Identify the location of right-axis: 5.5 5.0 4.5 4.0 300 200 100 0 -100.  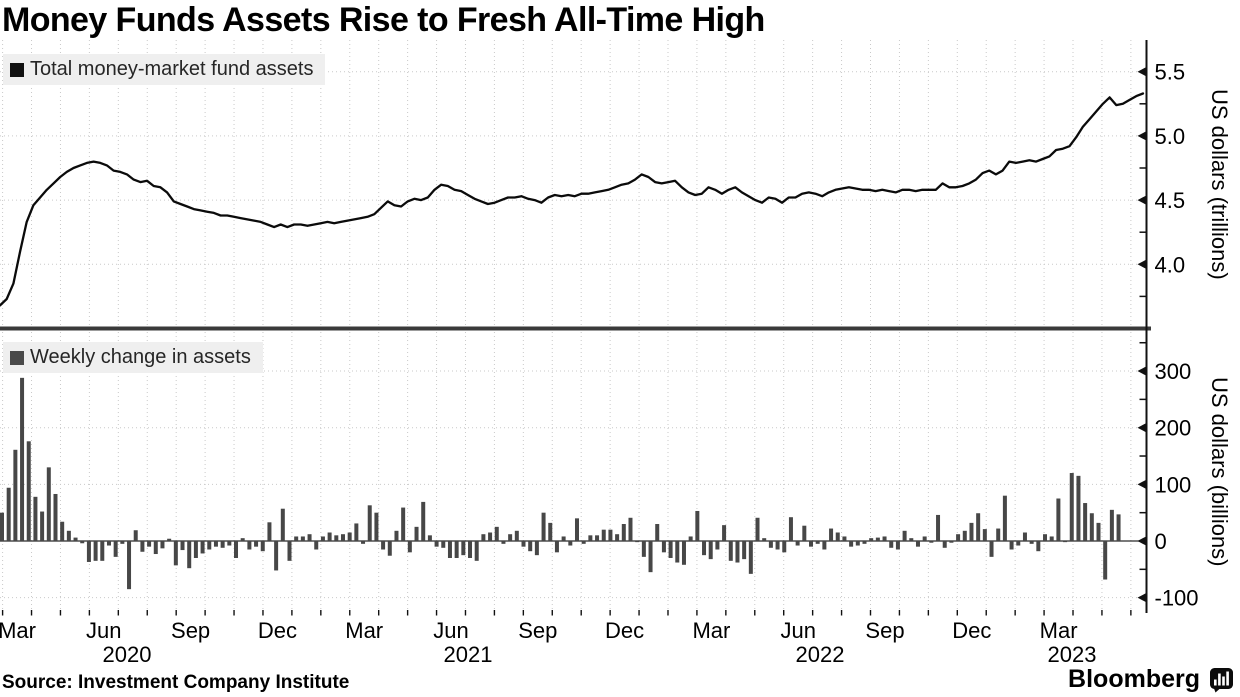
(1168, 326).